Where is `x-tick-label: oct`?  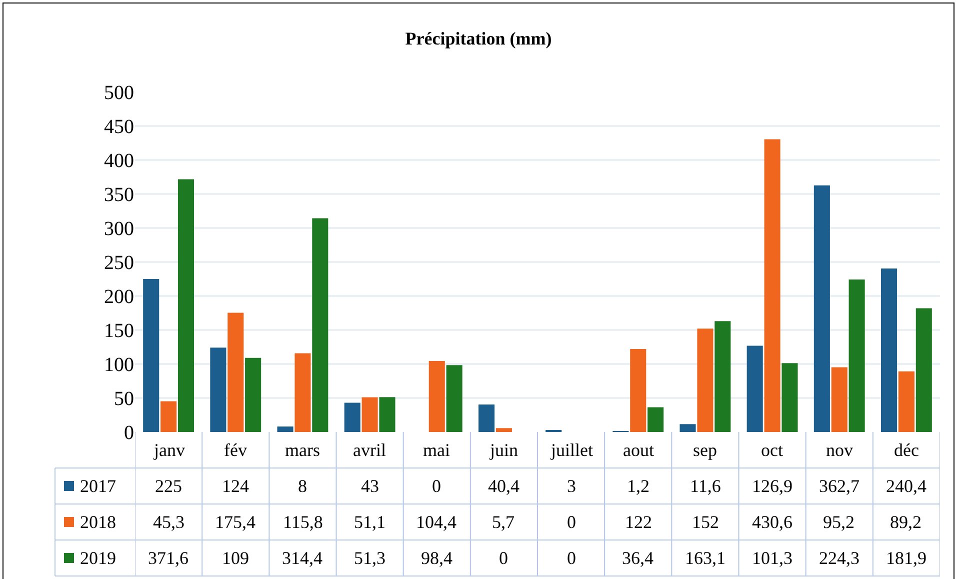
x-tick-label: oct is located at coordinates (772, 450).